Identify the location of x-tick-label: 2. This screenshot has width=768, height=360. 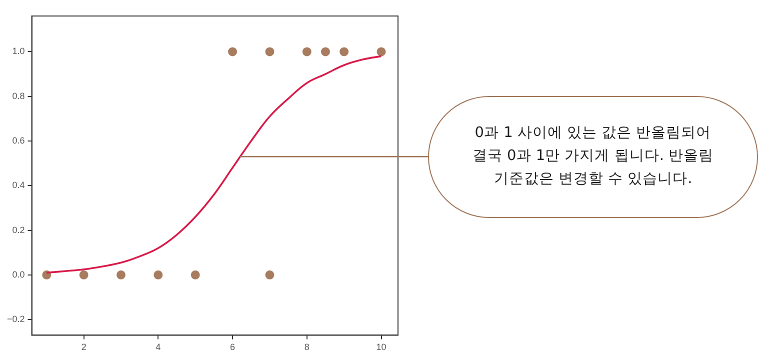
(83, 347).